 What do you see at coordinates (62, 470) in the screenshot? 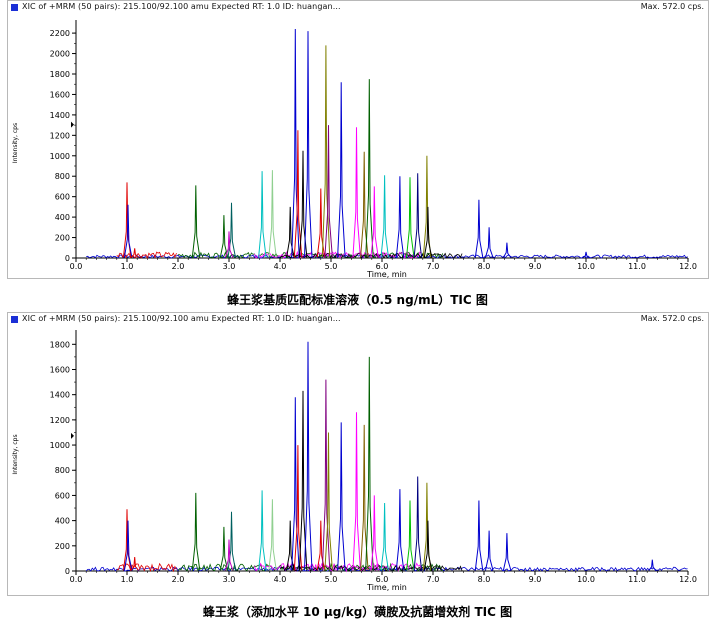
I see `y-tick-label: 800` at bounding box center [62, 470].